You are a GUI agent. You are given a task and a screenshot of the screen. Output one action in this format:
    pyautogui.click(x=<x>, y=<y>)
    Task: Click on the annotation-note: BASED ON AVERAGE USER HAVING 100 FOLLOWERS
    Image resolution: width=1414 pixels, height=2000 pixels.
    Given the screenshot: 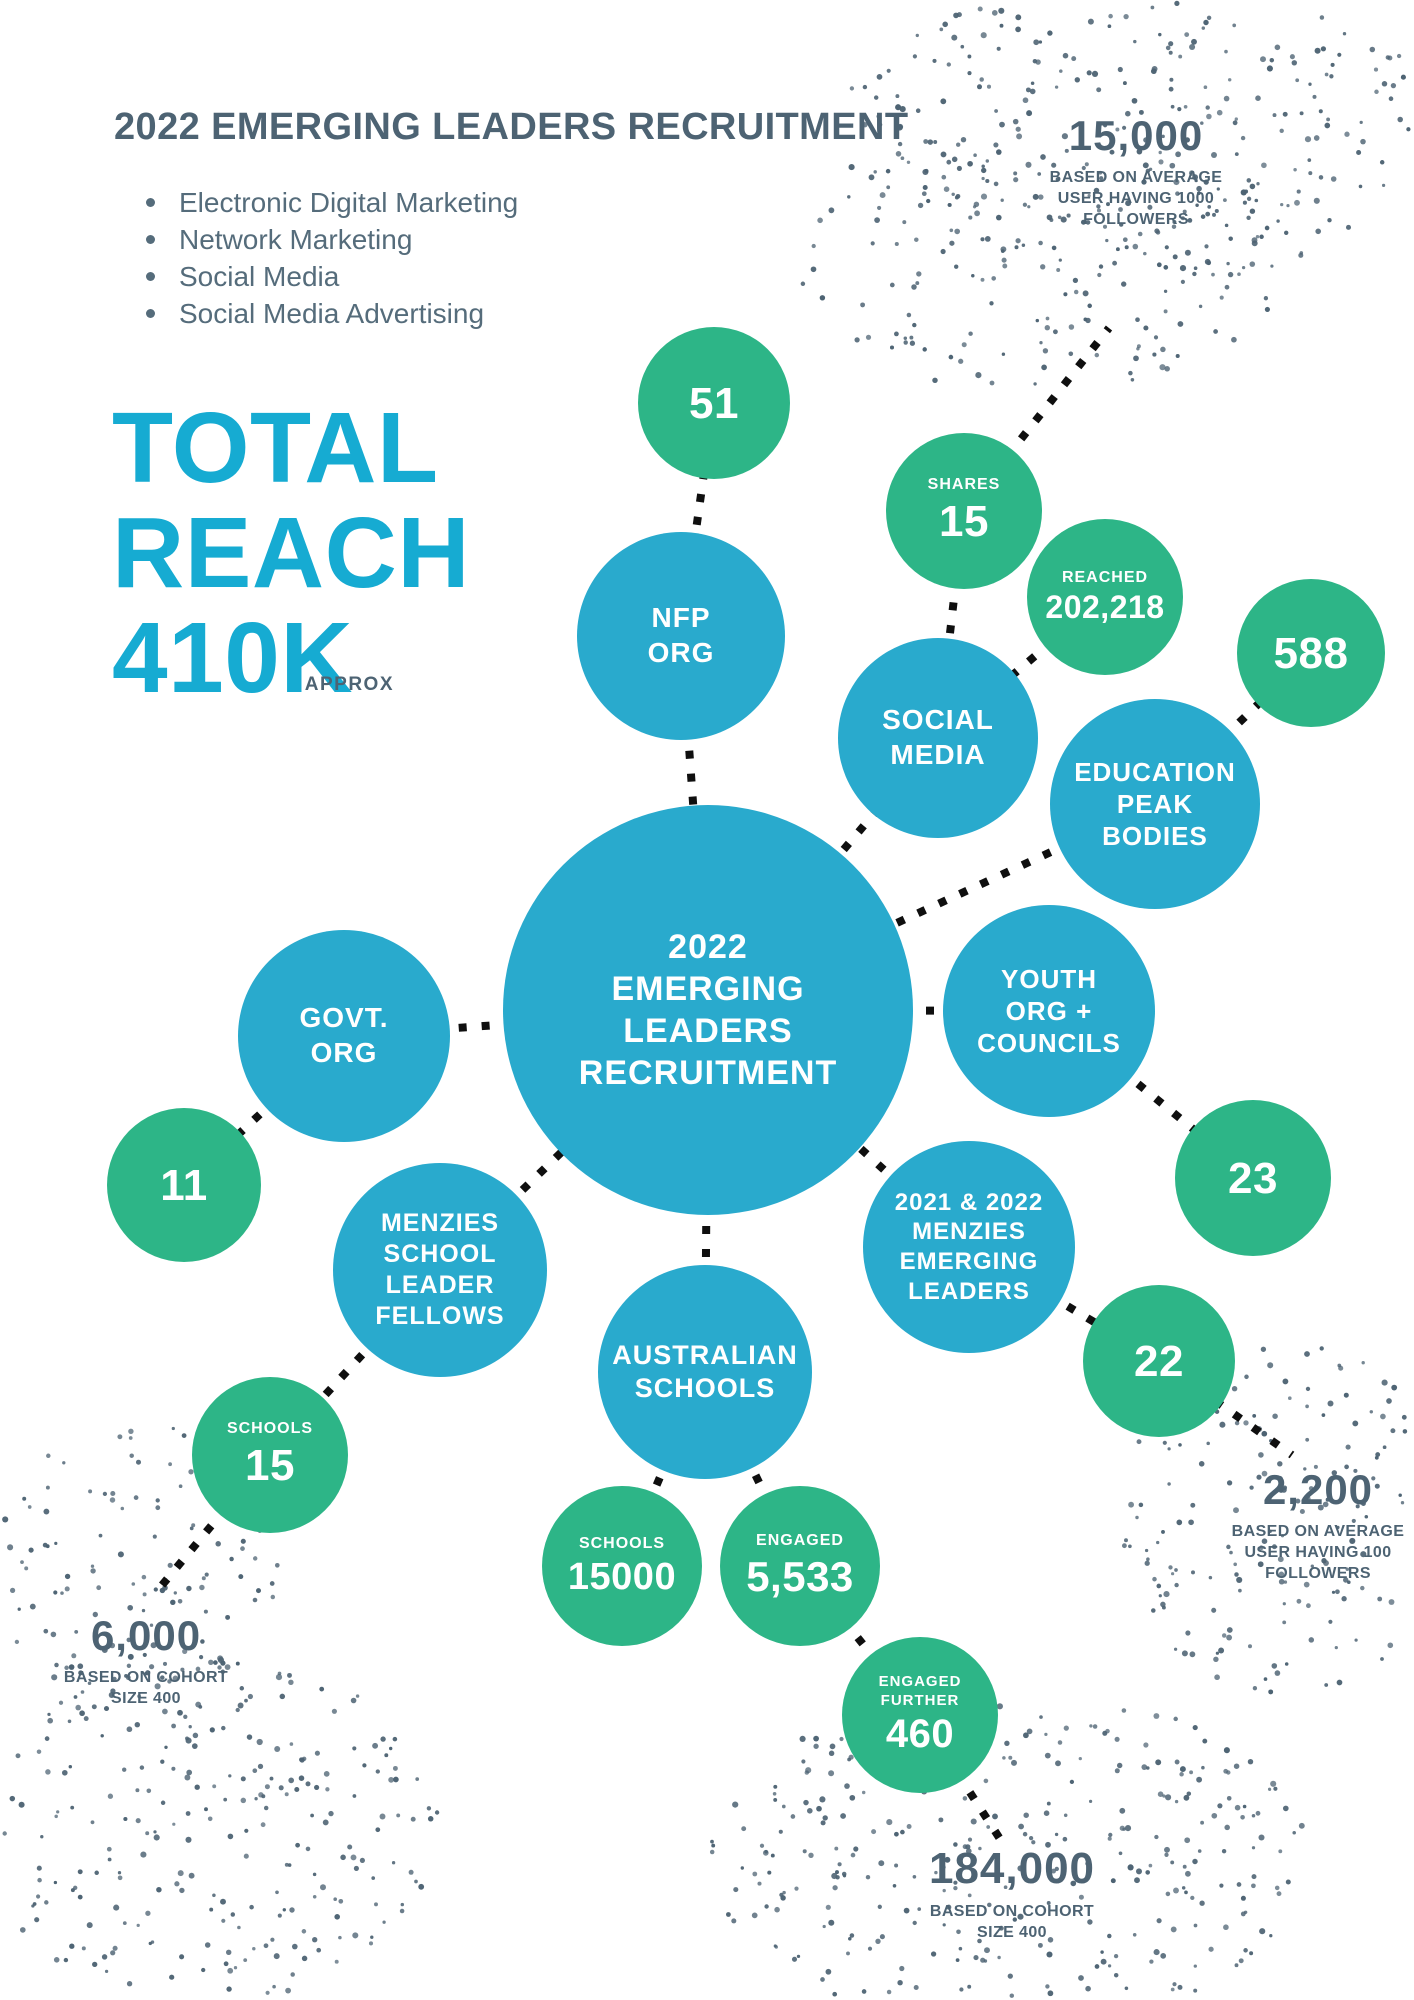 What is the action you would take?
    pyautogui.click(x=1318, y=1552)
    